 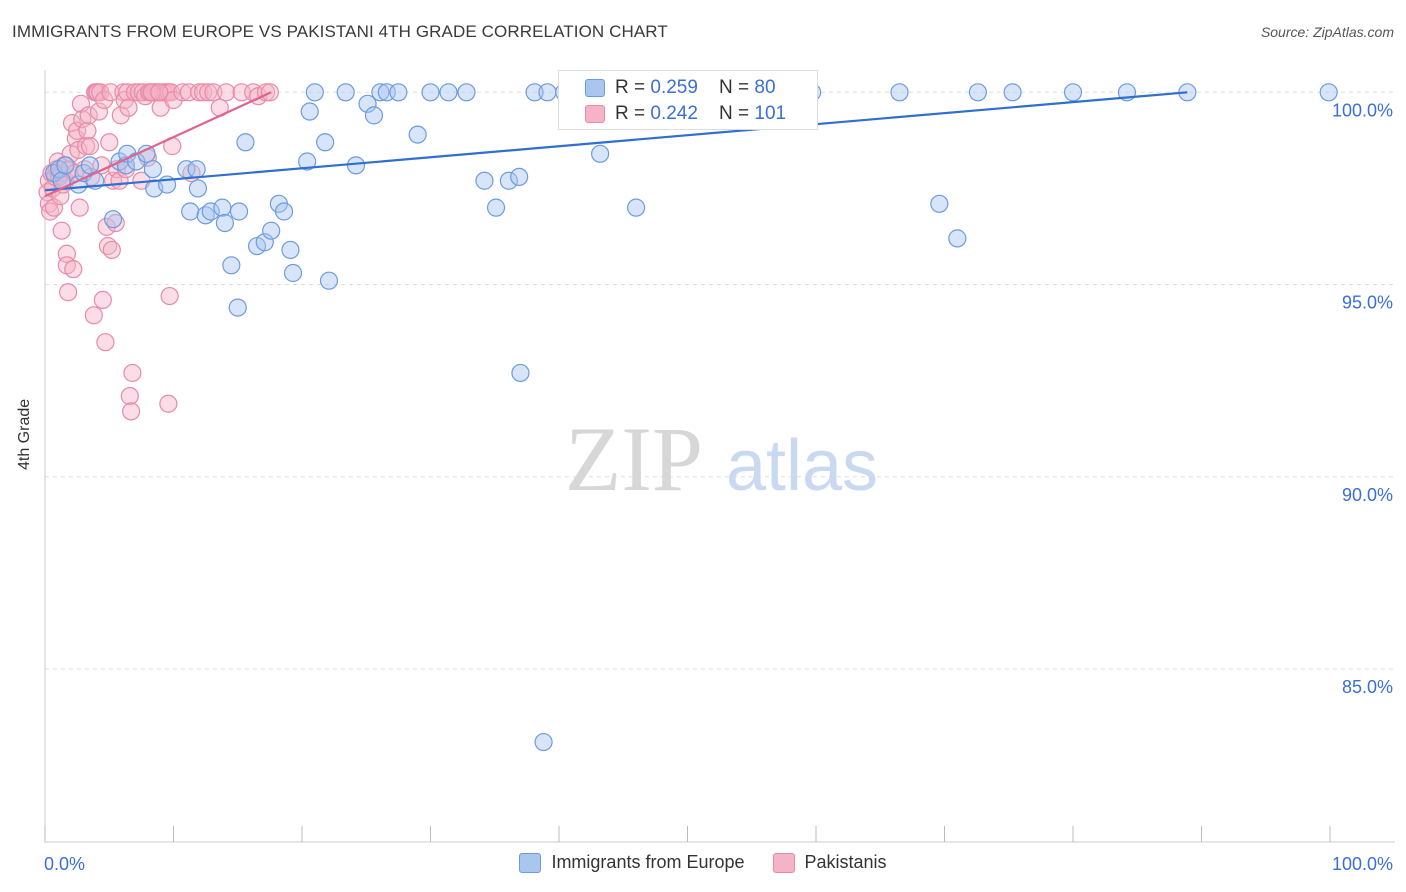 What do you see at coordinates (633, 87) in the screenshot?
I see `r-label-europe: R =` at bounding box center [633, 87].